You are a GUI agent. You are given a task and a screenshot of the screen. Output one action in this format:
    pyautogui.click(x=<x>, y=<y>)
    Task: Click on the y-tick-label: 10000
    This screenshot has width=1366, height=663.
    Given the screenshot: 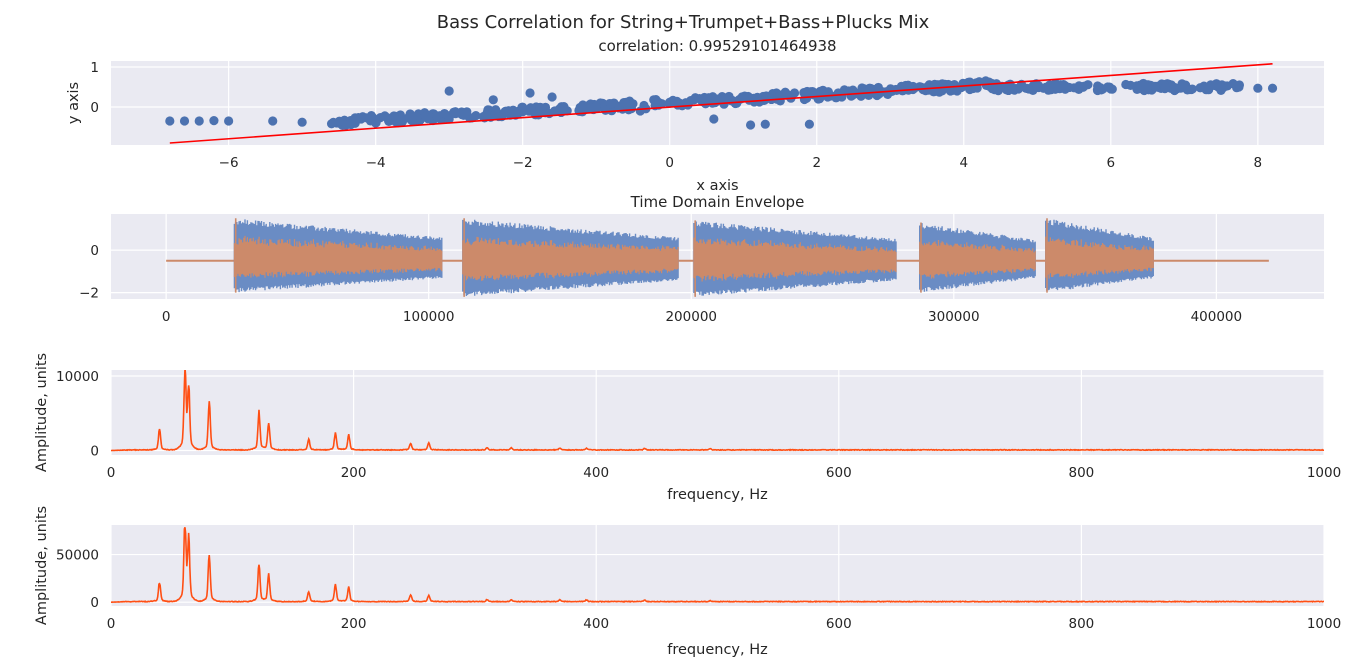 What is the action you would take?
    pyautogui.click(x=77, y=377)
    